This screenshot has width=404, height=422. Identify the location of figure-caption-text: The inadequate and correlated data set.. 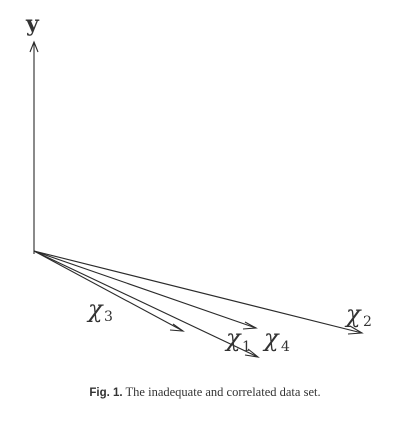
(223, 392).